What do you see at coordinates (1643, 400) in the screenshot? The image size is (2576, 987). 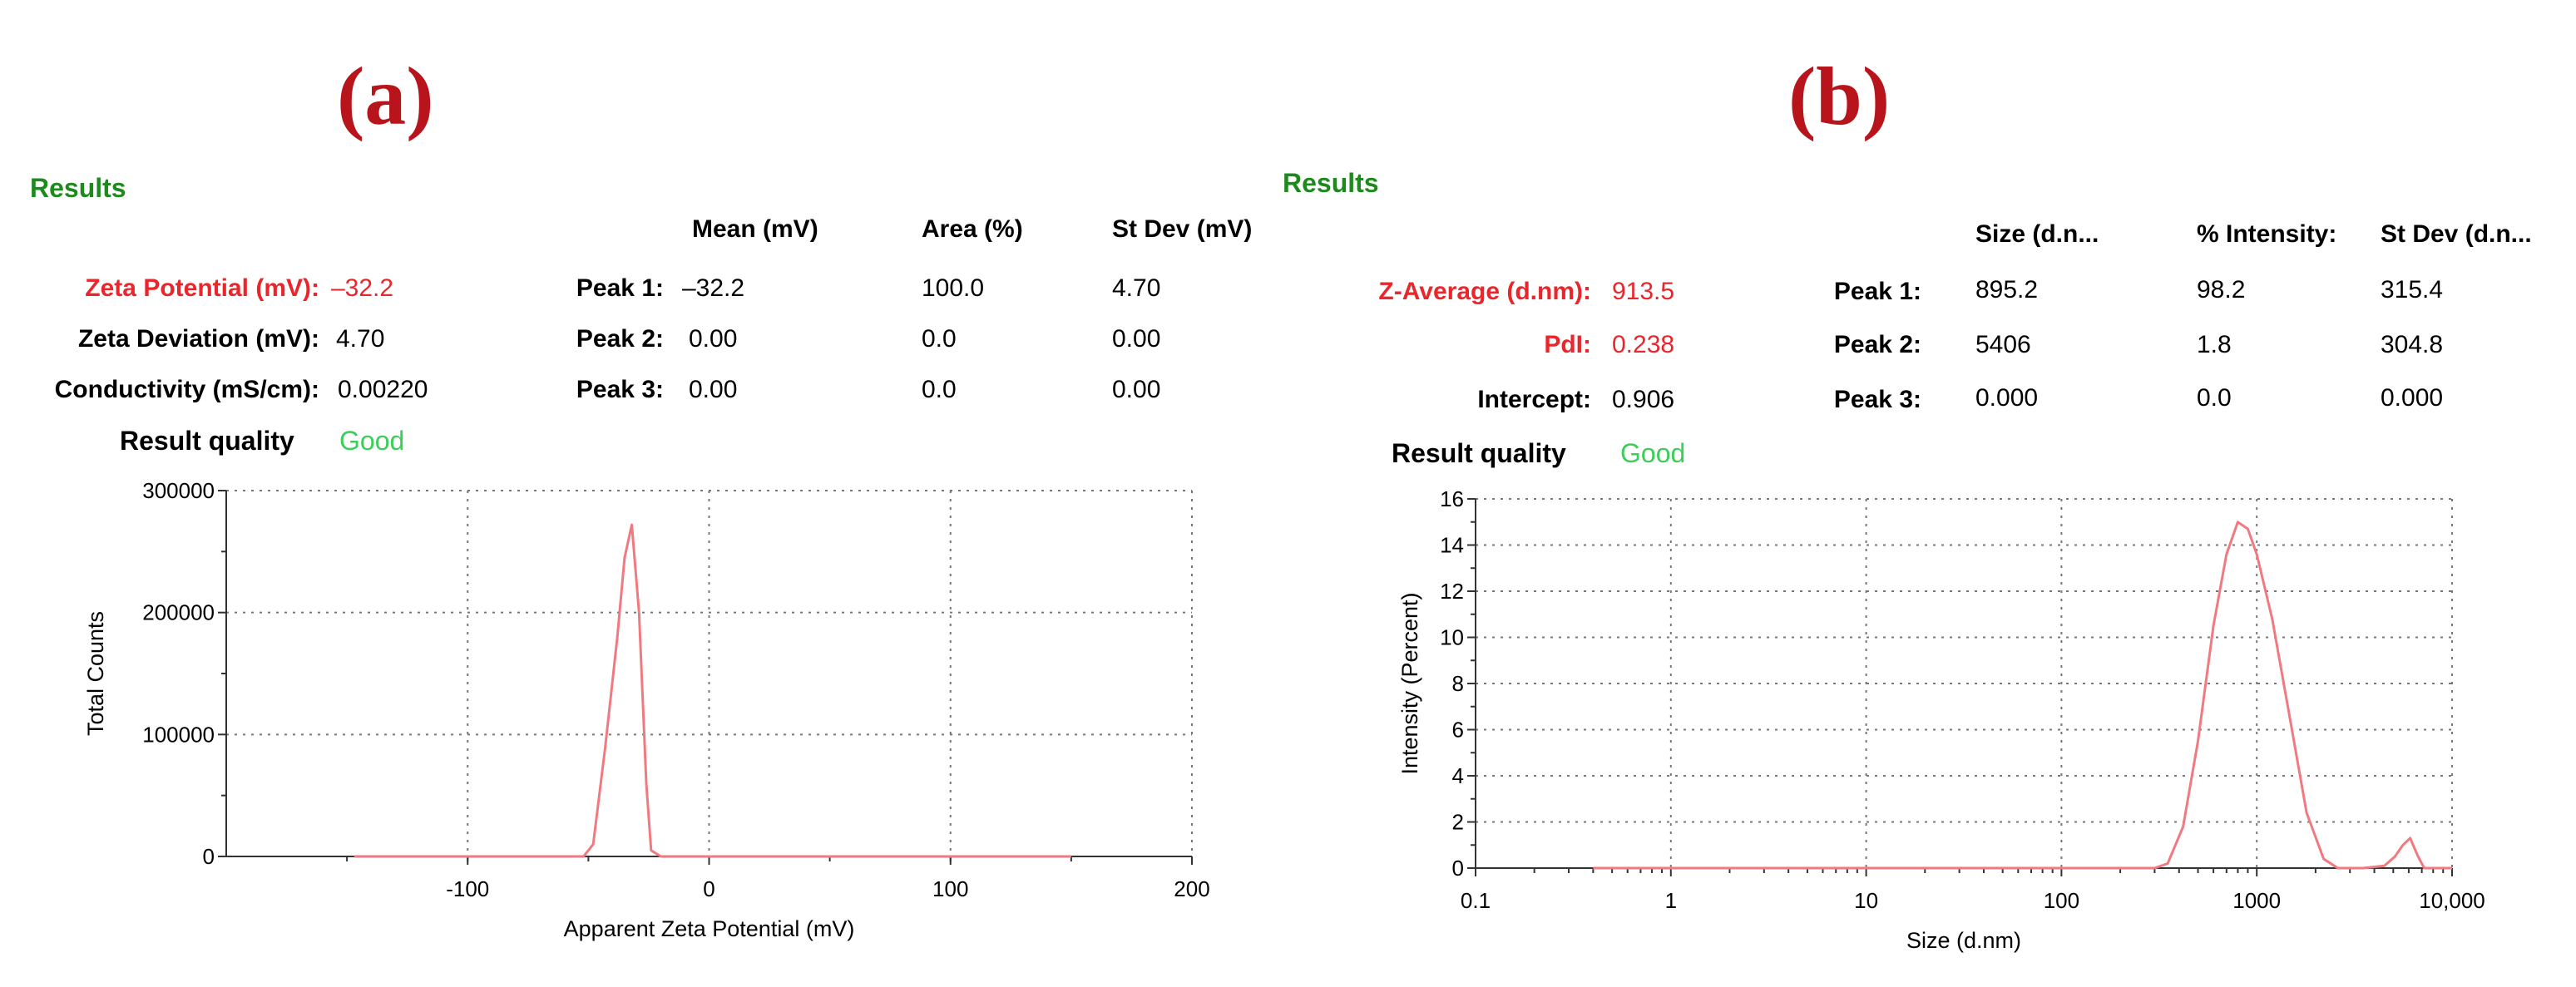 I see `metric-value-intercept: 0.906` at bounding box center [1643, 400].